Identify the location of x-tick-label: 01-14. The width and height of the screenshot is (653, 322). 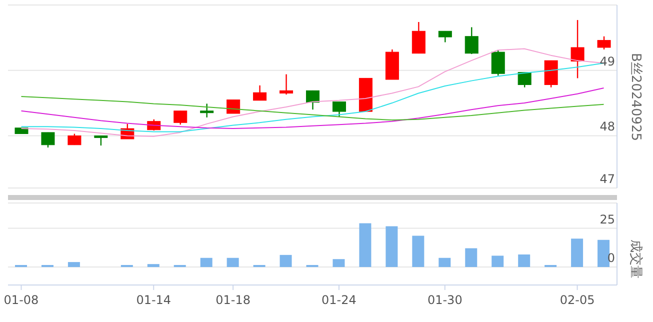
(154, 300).